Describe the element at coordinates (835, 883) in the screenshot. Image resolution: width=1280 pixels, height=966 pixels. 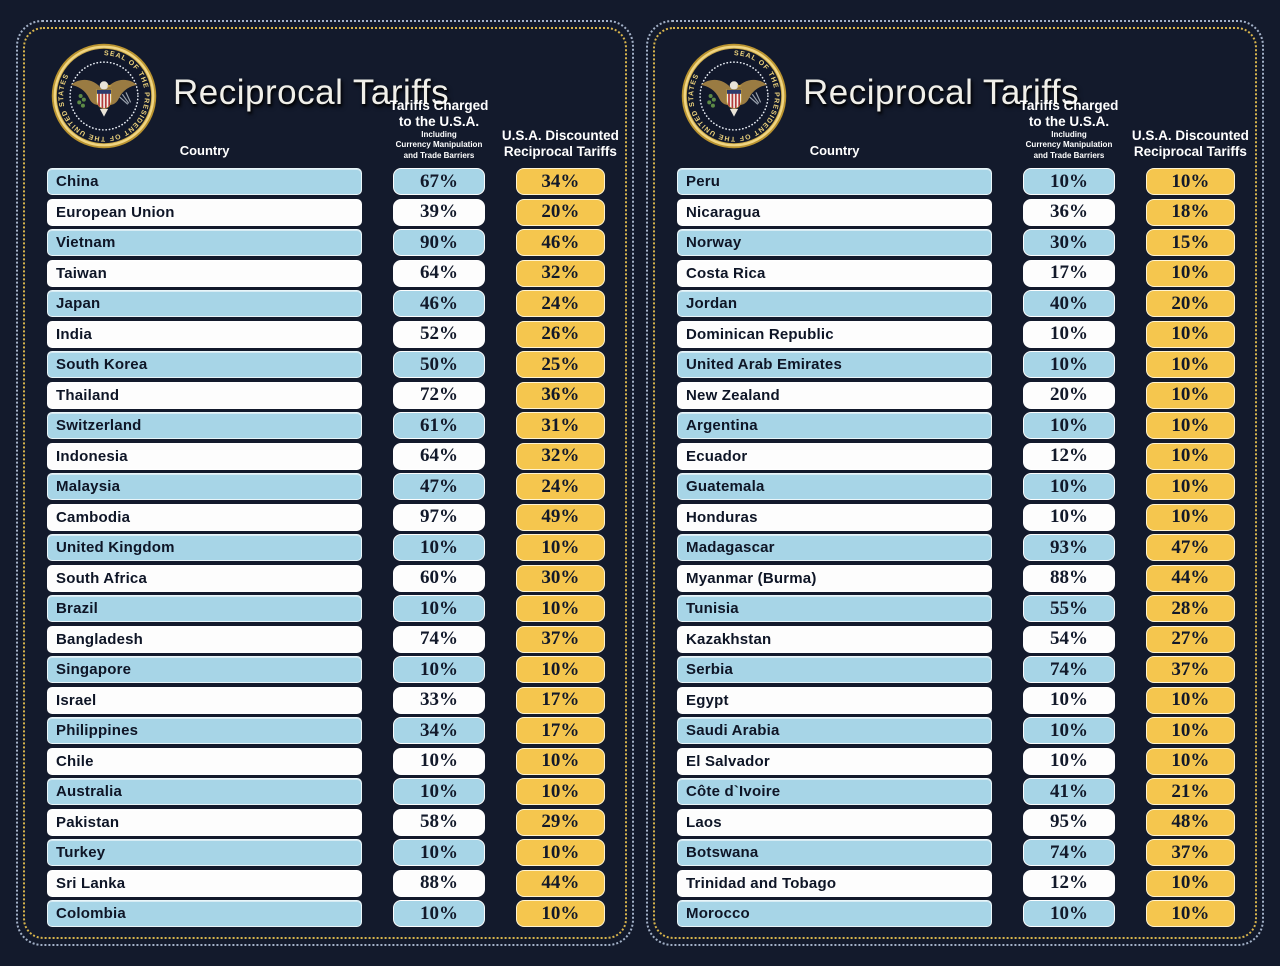
I see `country-cell: Trinidad and Tobago` at that location.